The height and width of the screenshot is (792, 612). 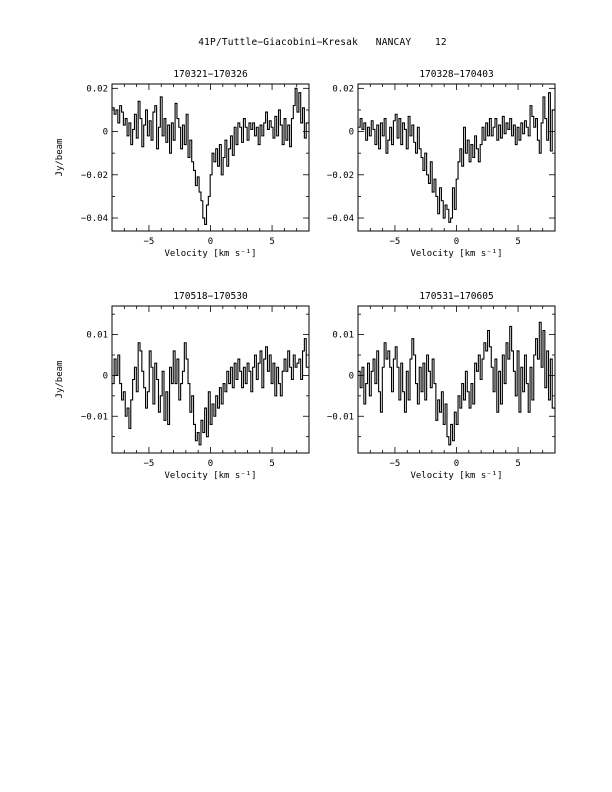 I want to click on panel-title: 170518−170530, so click(x=210, y=296).